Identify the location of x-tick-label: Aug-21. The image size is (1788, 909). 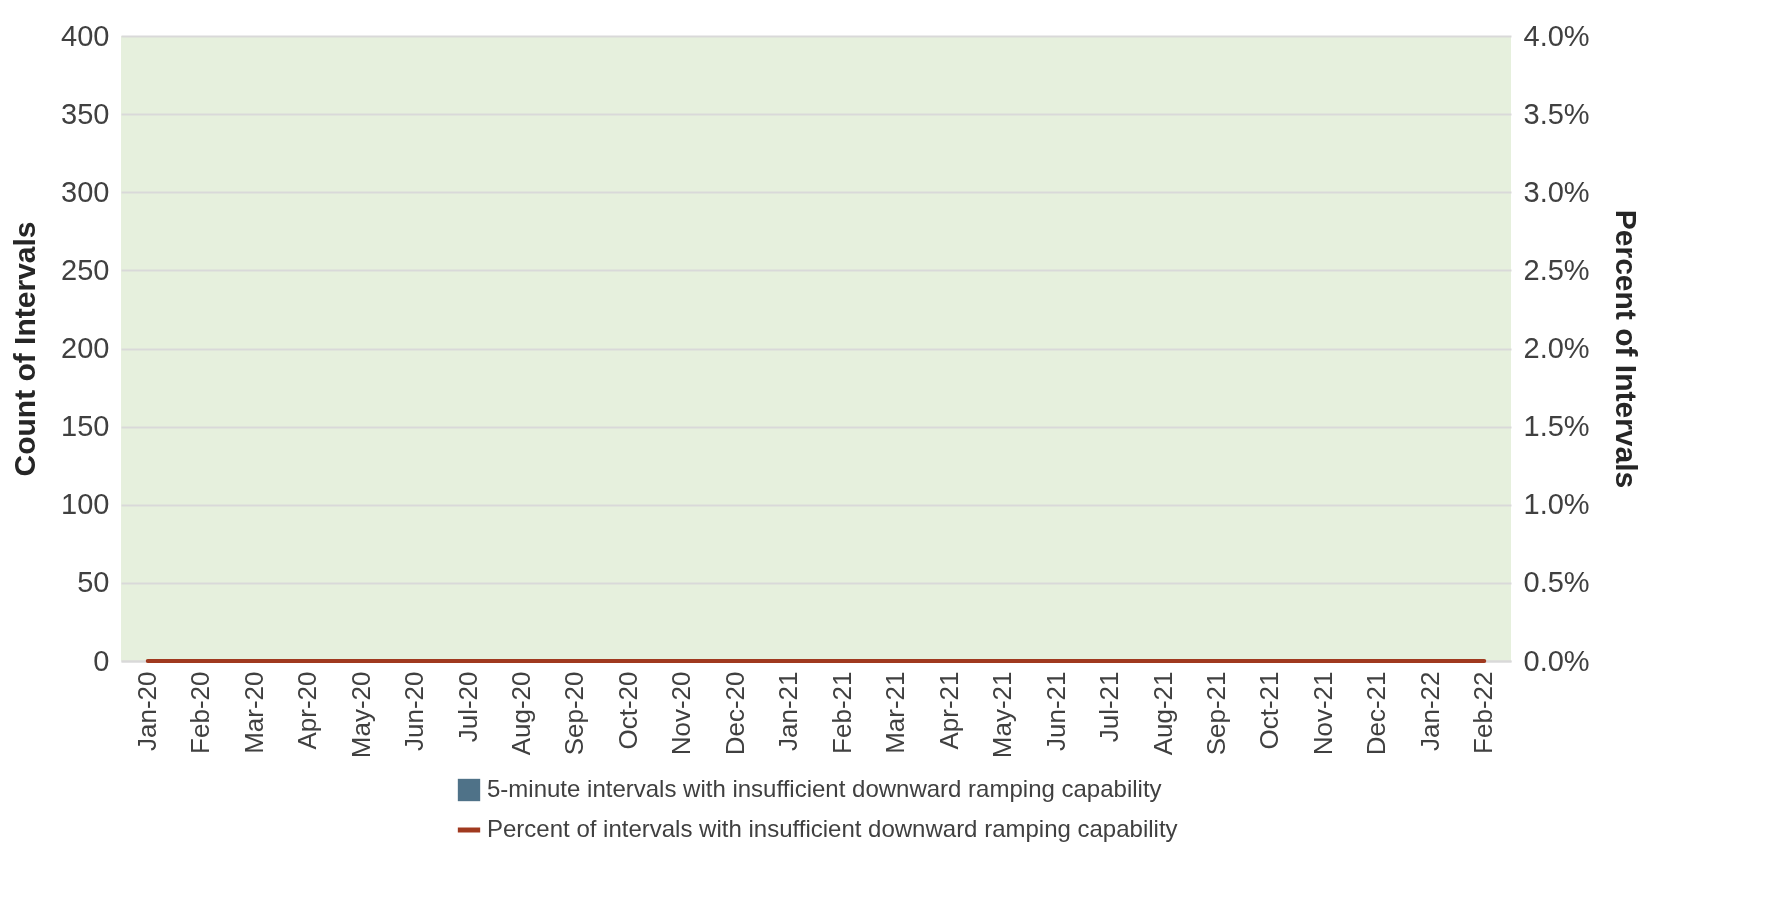
(1162, 713).